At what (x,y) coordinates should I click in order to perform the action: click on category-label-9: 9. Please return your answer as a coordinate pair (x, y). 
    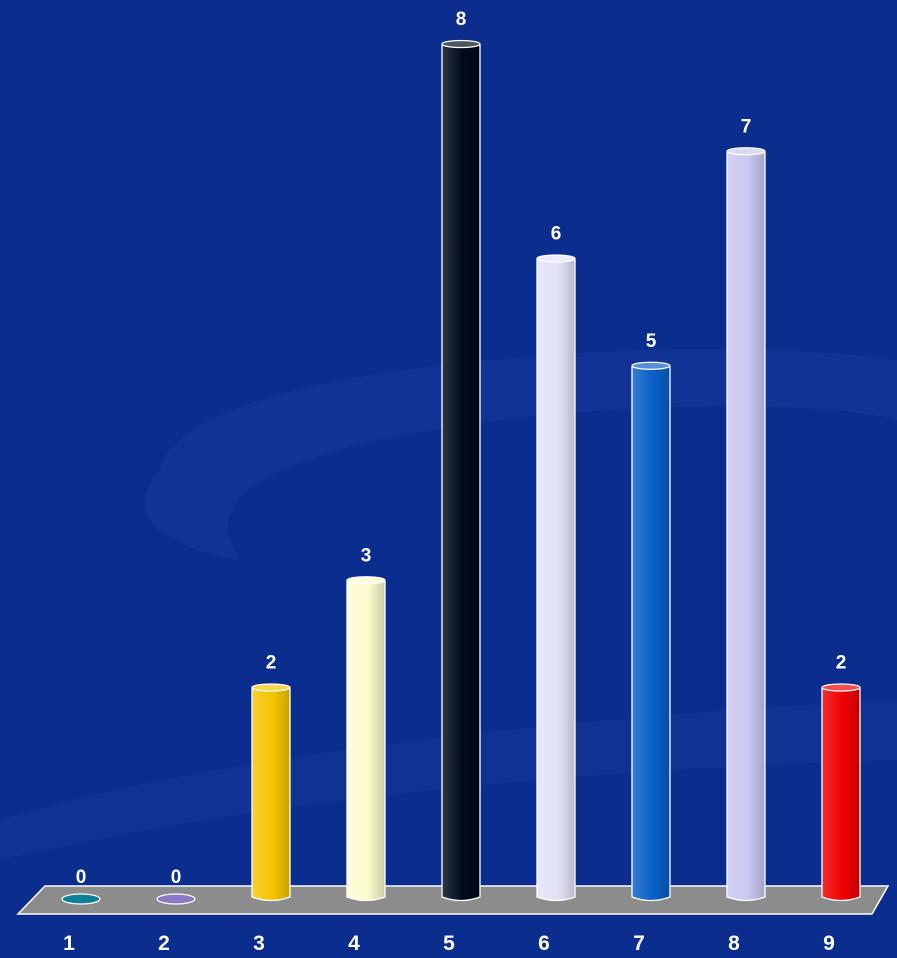
    Looking at the image, I should click on (829, 943).